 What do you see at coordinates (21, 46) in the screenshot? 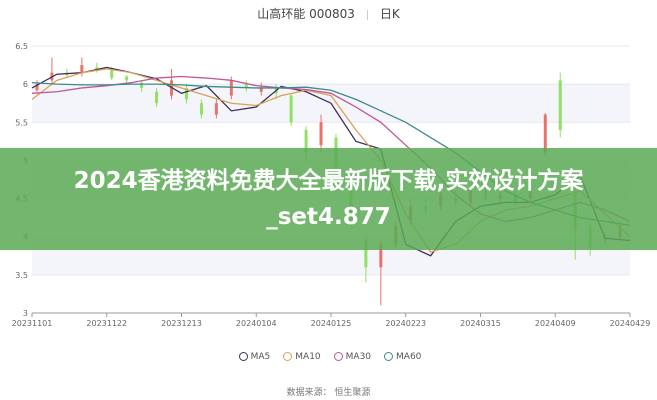
I see `y-tick-label: 6.5` at bounding box center [21, 46].